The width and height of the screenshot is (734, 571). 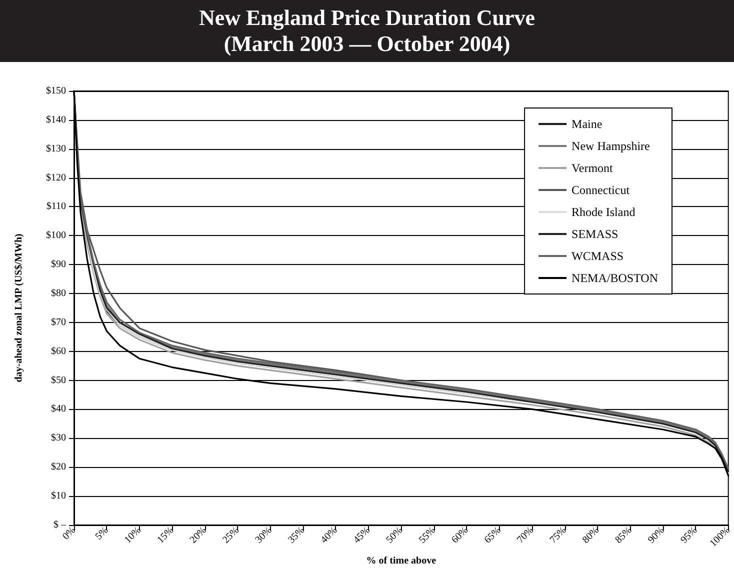 I want to click on x-tick-label: 55%, so click(x=427, y=535).